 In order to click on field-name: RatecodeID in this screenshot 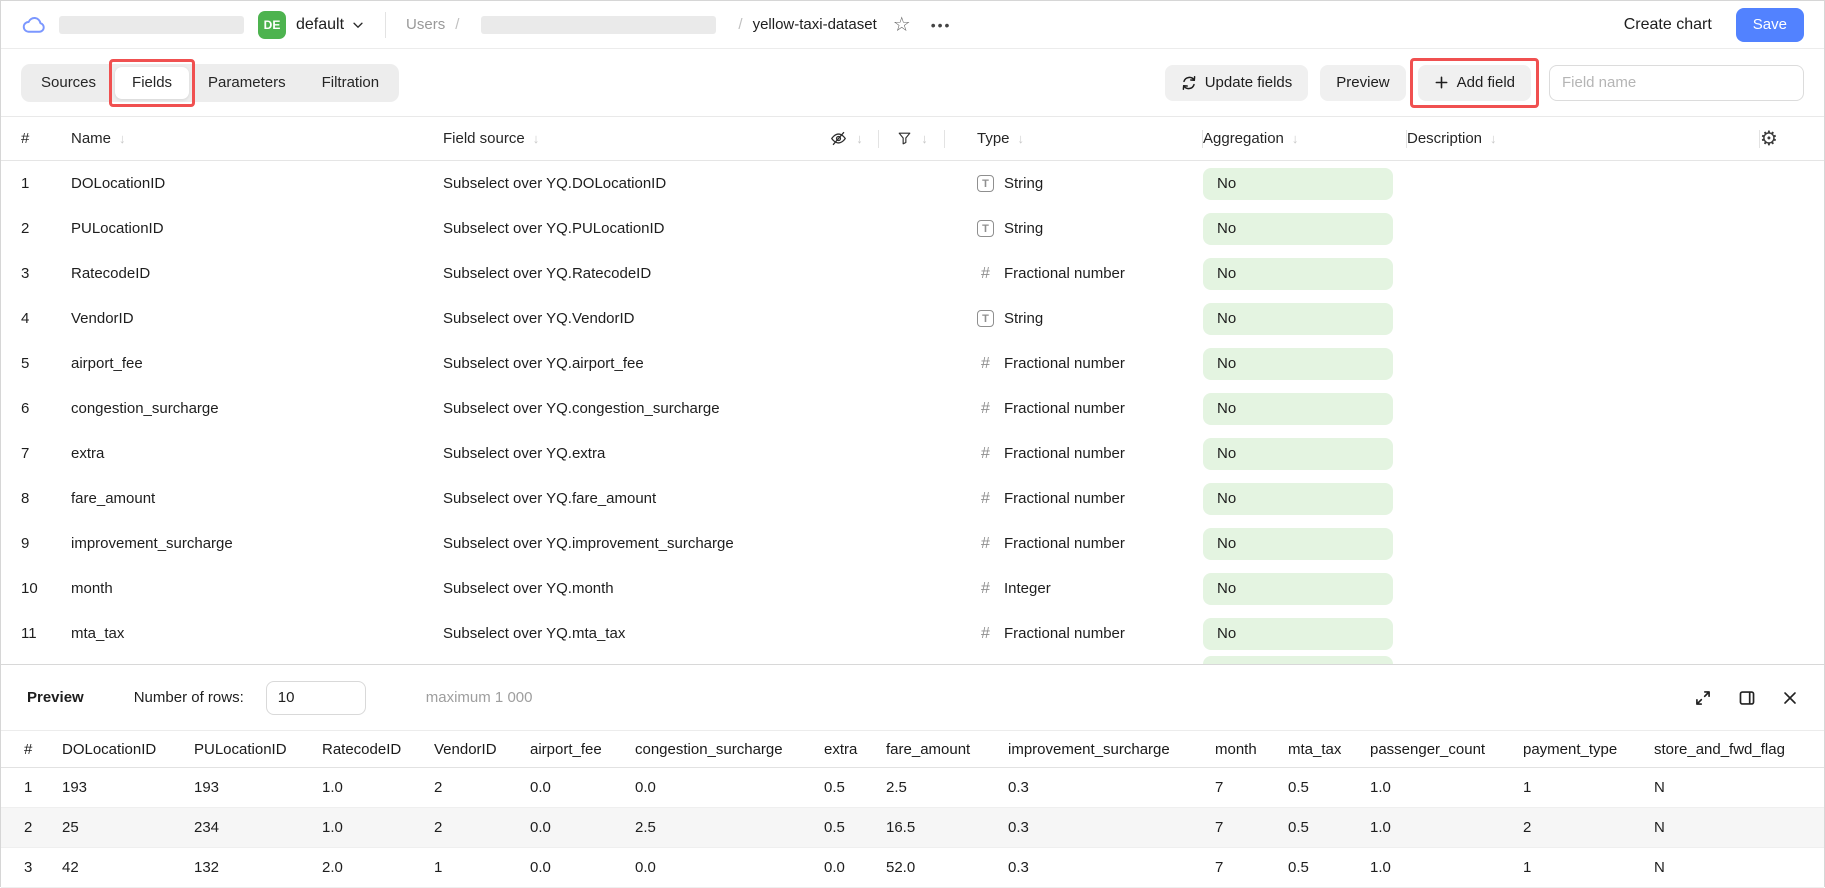, I will do `click(111, 273)`.